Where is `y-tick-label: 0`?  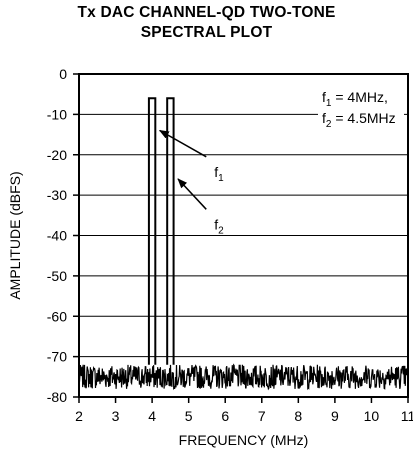 y-tick-label: 0 is located at coordinates (63, 74).